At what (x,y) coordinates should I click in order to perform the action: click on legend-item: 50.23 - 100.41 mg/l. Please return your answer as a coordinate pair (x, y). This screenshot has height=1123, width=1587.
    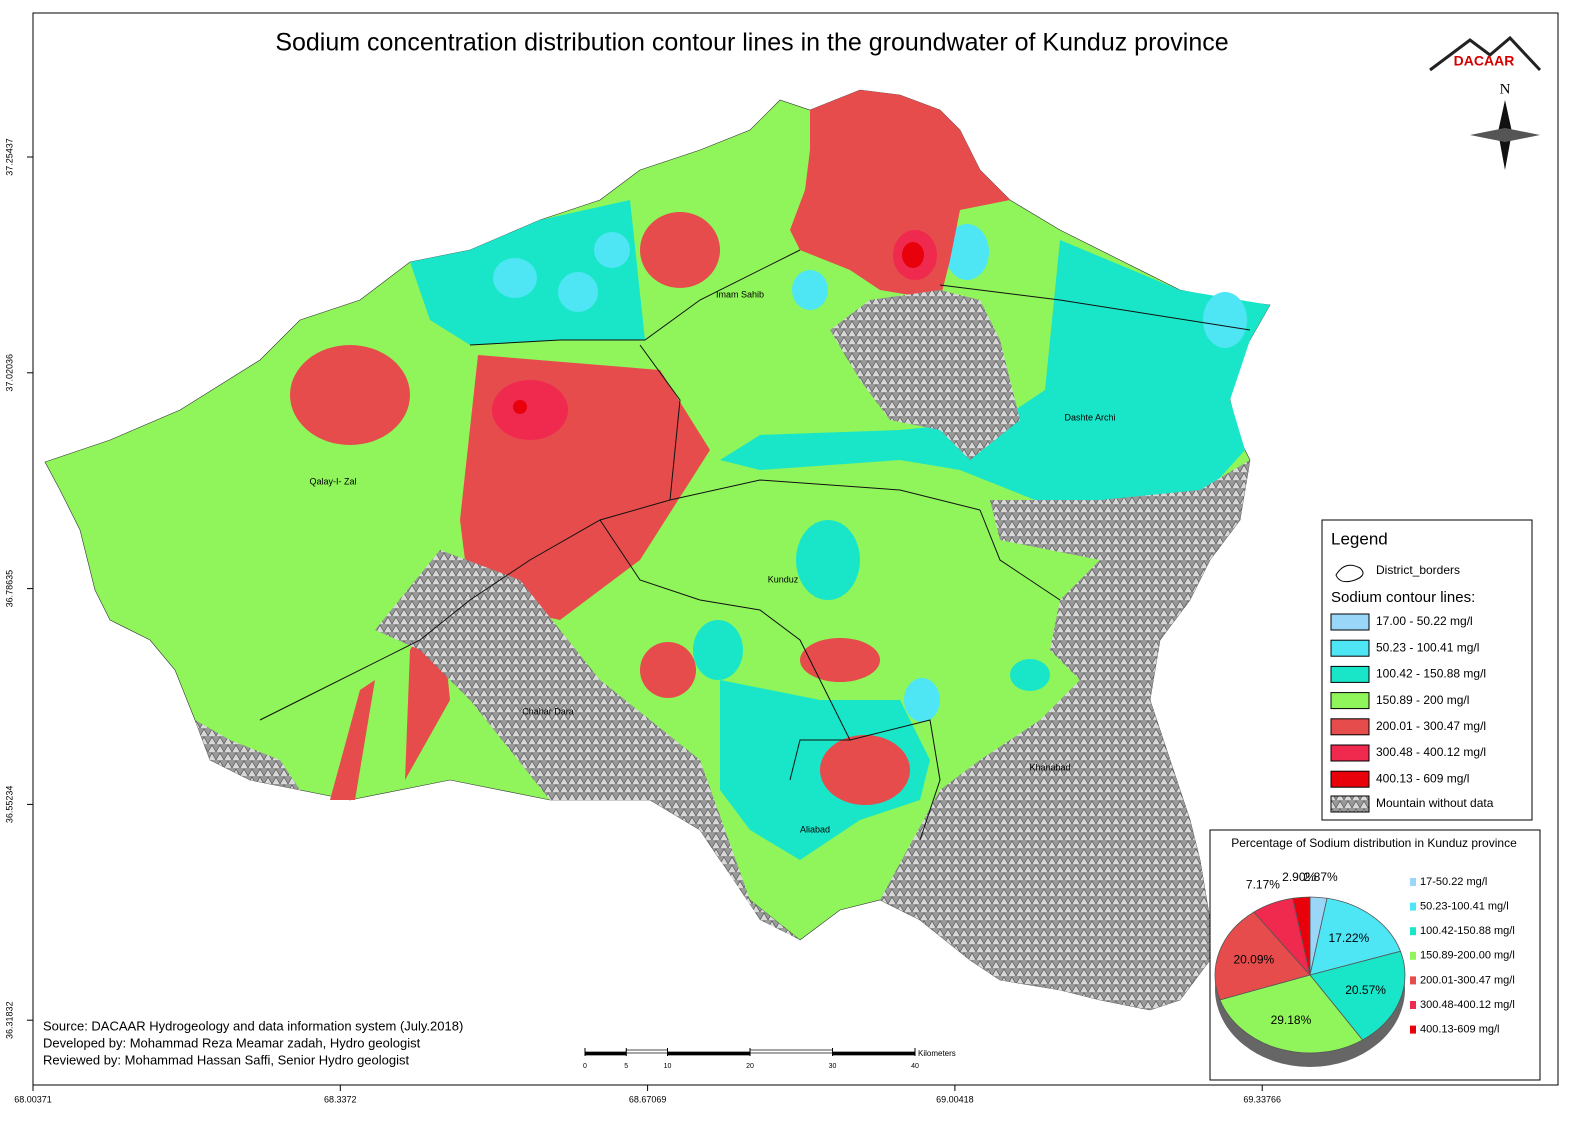
    Looking at the image, I should click on (1427, 647).